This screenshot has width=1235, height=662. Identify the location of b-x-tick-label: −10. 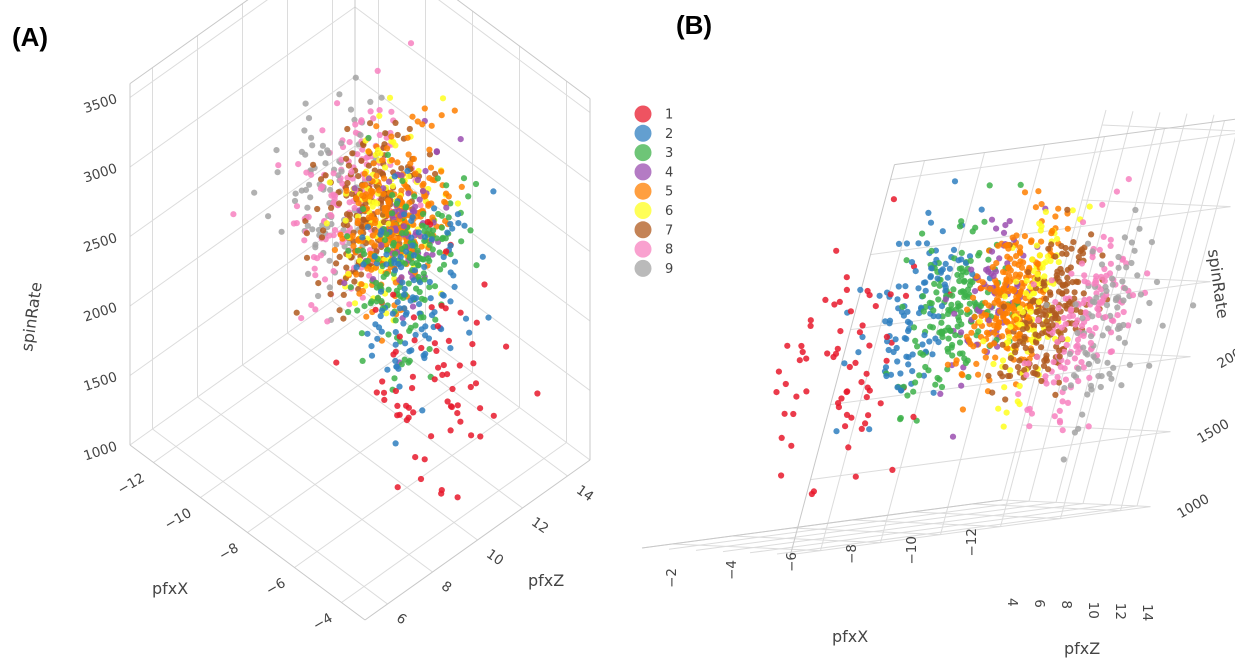
(912, 550).